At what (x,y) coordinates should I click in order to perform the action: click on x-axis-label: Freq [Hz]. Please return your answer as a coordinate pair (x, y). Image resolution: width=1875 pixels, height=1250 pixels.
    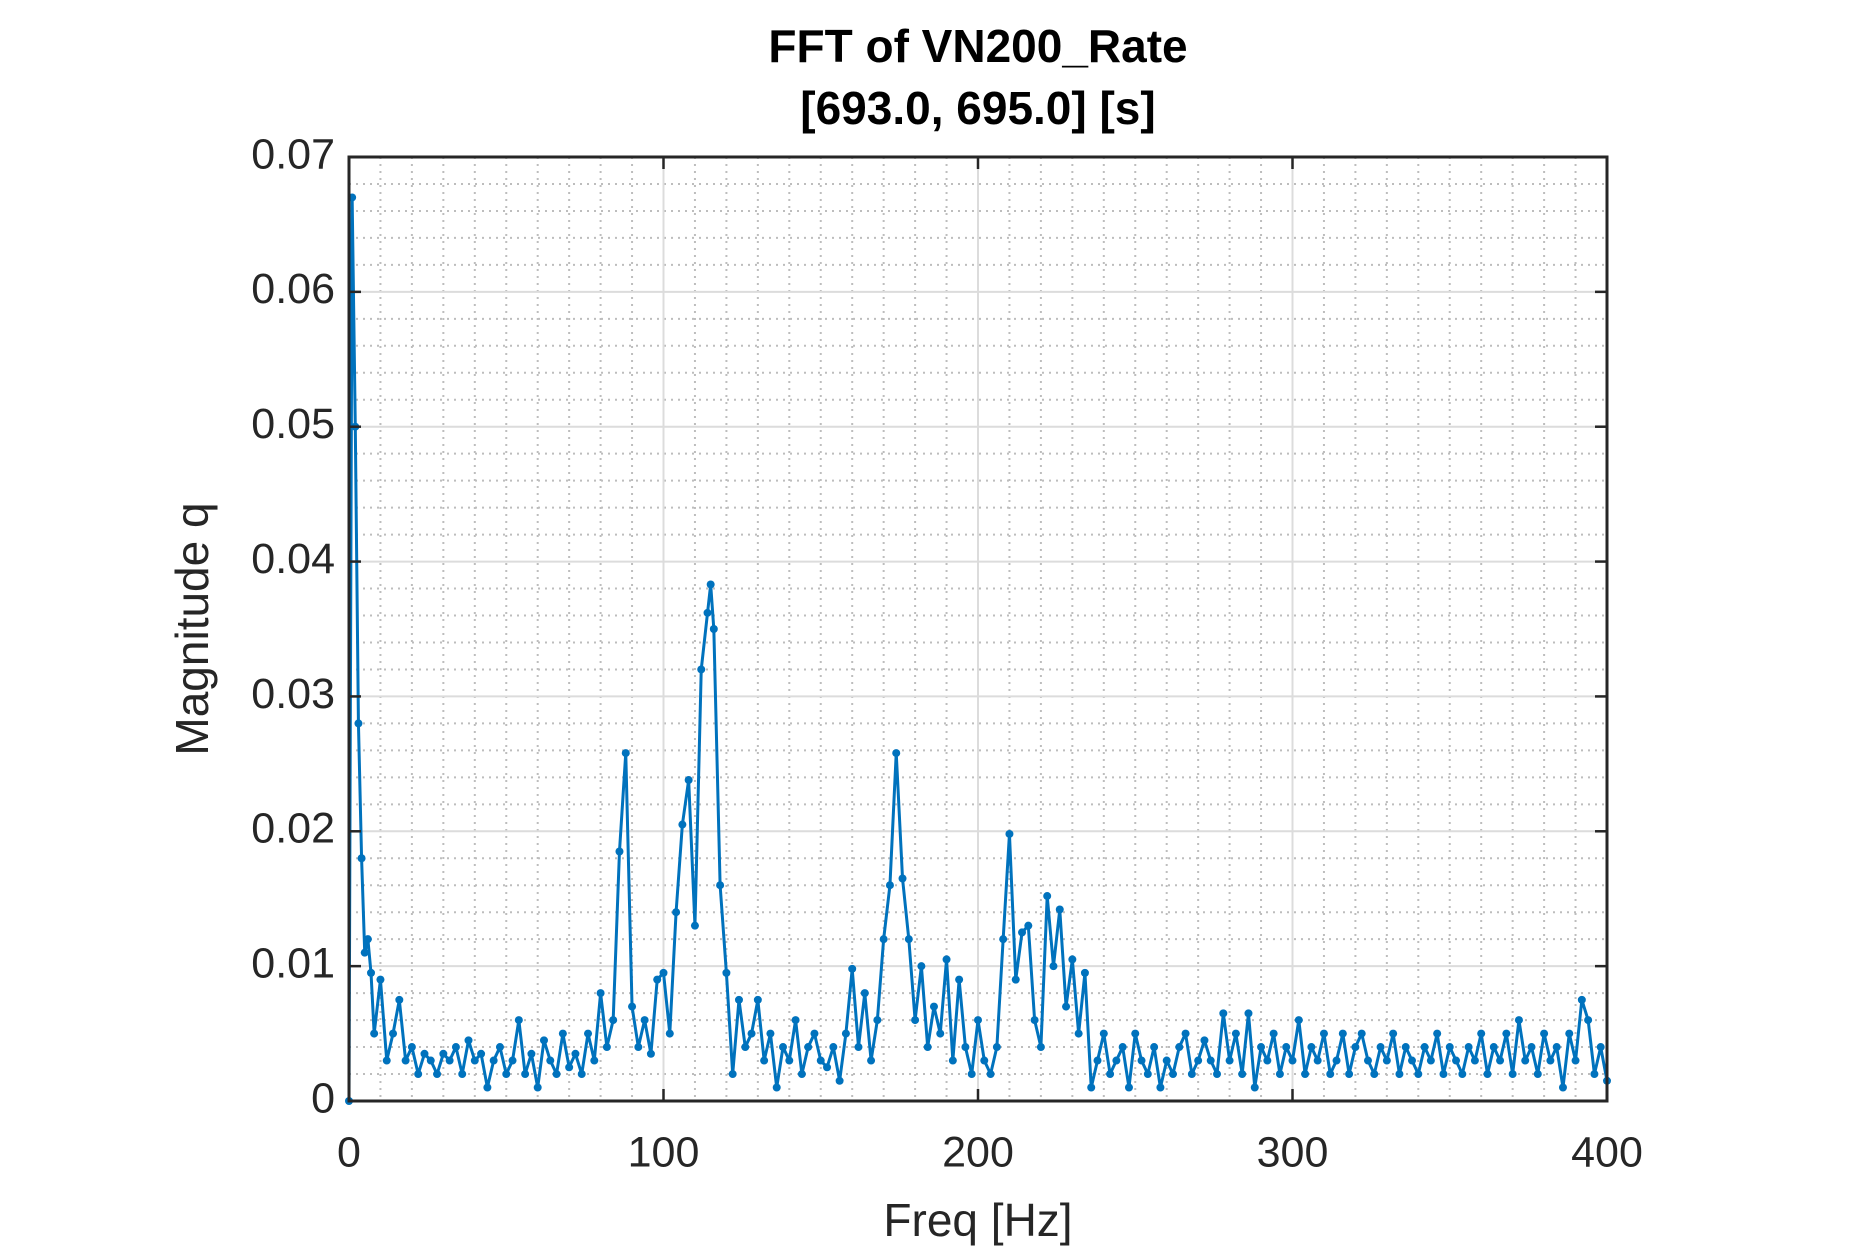
    Looking at the image, I should click on (977, 1220).